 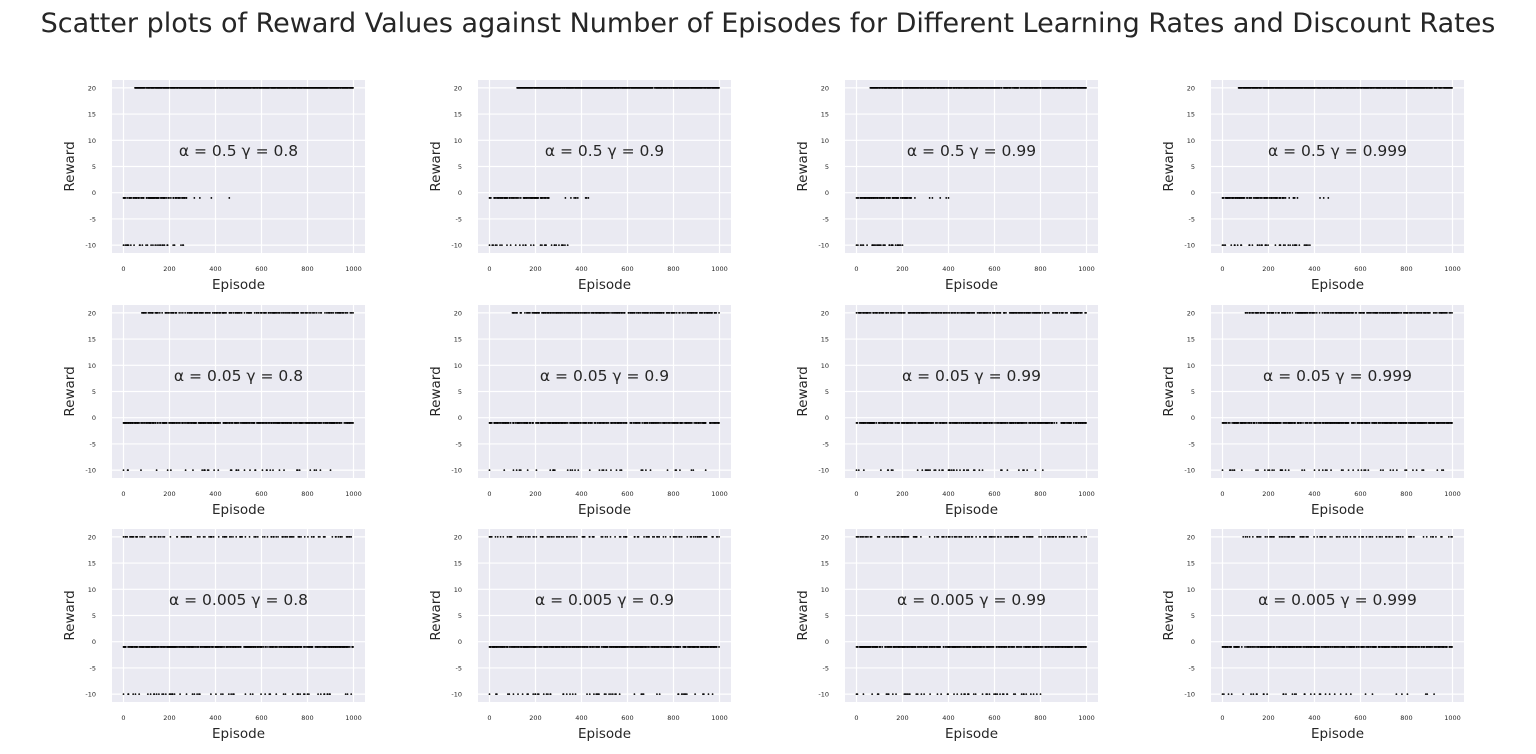 What do you see at coordinates (1268, 269) in the screenshot?
I see `x-tick-label: 200` at bounding box center [1268, 269].